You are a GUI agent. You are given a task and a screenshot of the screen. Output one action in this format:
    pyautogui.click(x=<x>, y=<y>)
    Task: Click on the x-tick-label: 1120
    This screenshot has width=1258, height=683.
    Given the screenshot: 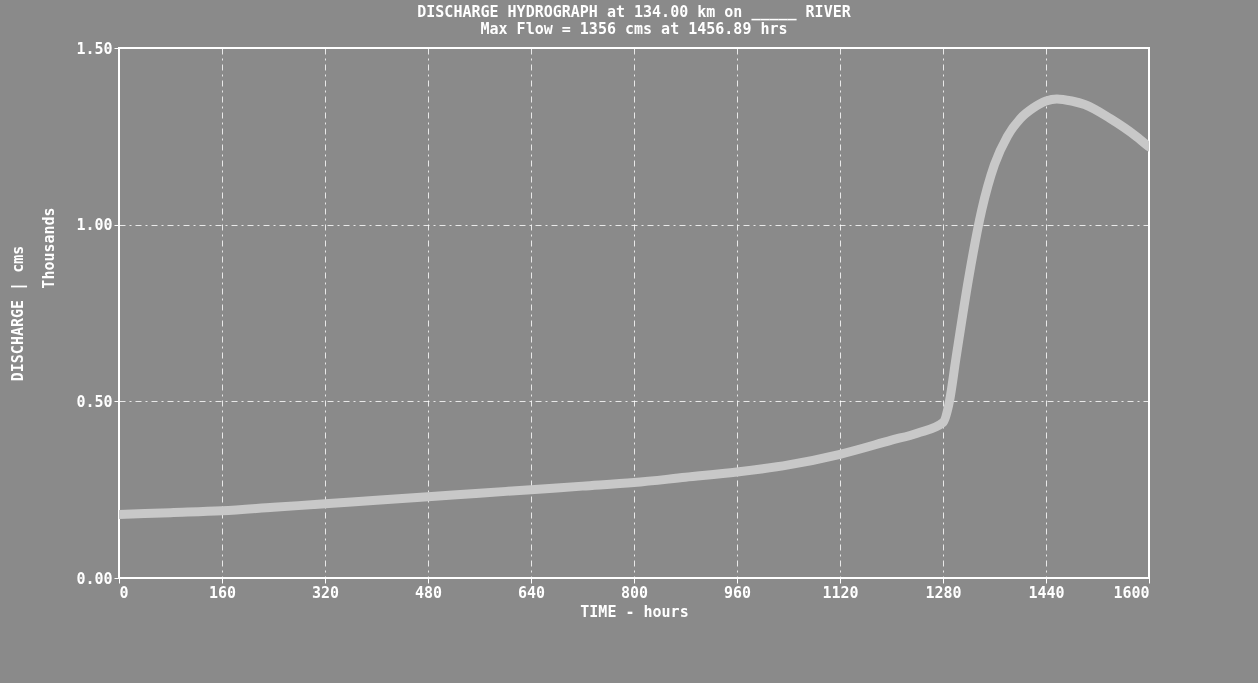 What is the action you would take?
    pyautogui.click(x=840, y=592)
    